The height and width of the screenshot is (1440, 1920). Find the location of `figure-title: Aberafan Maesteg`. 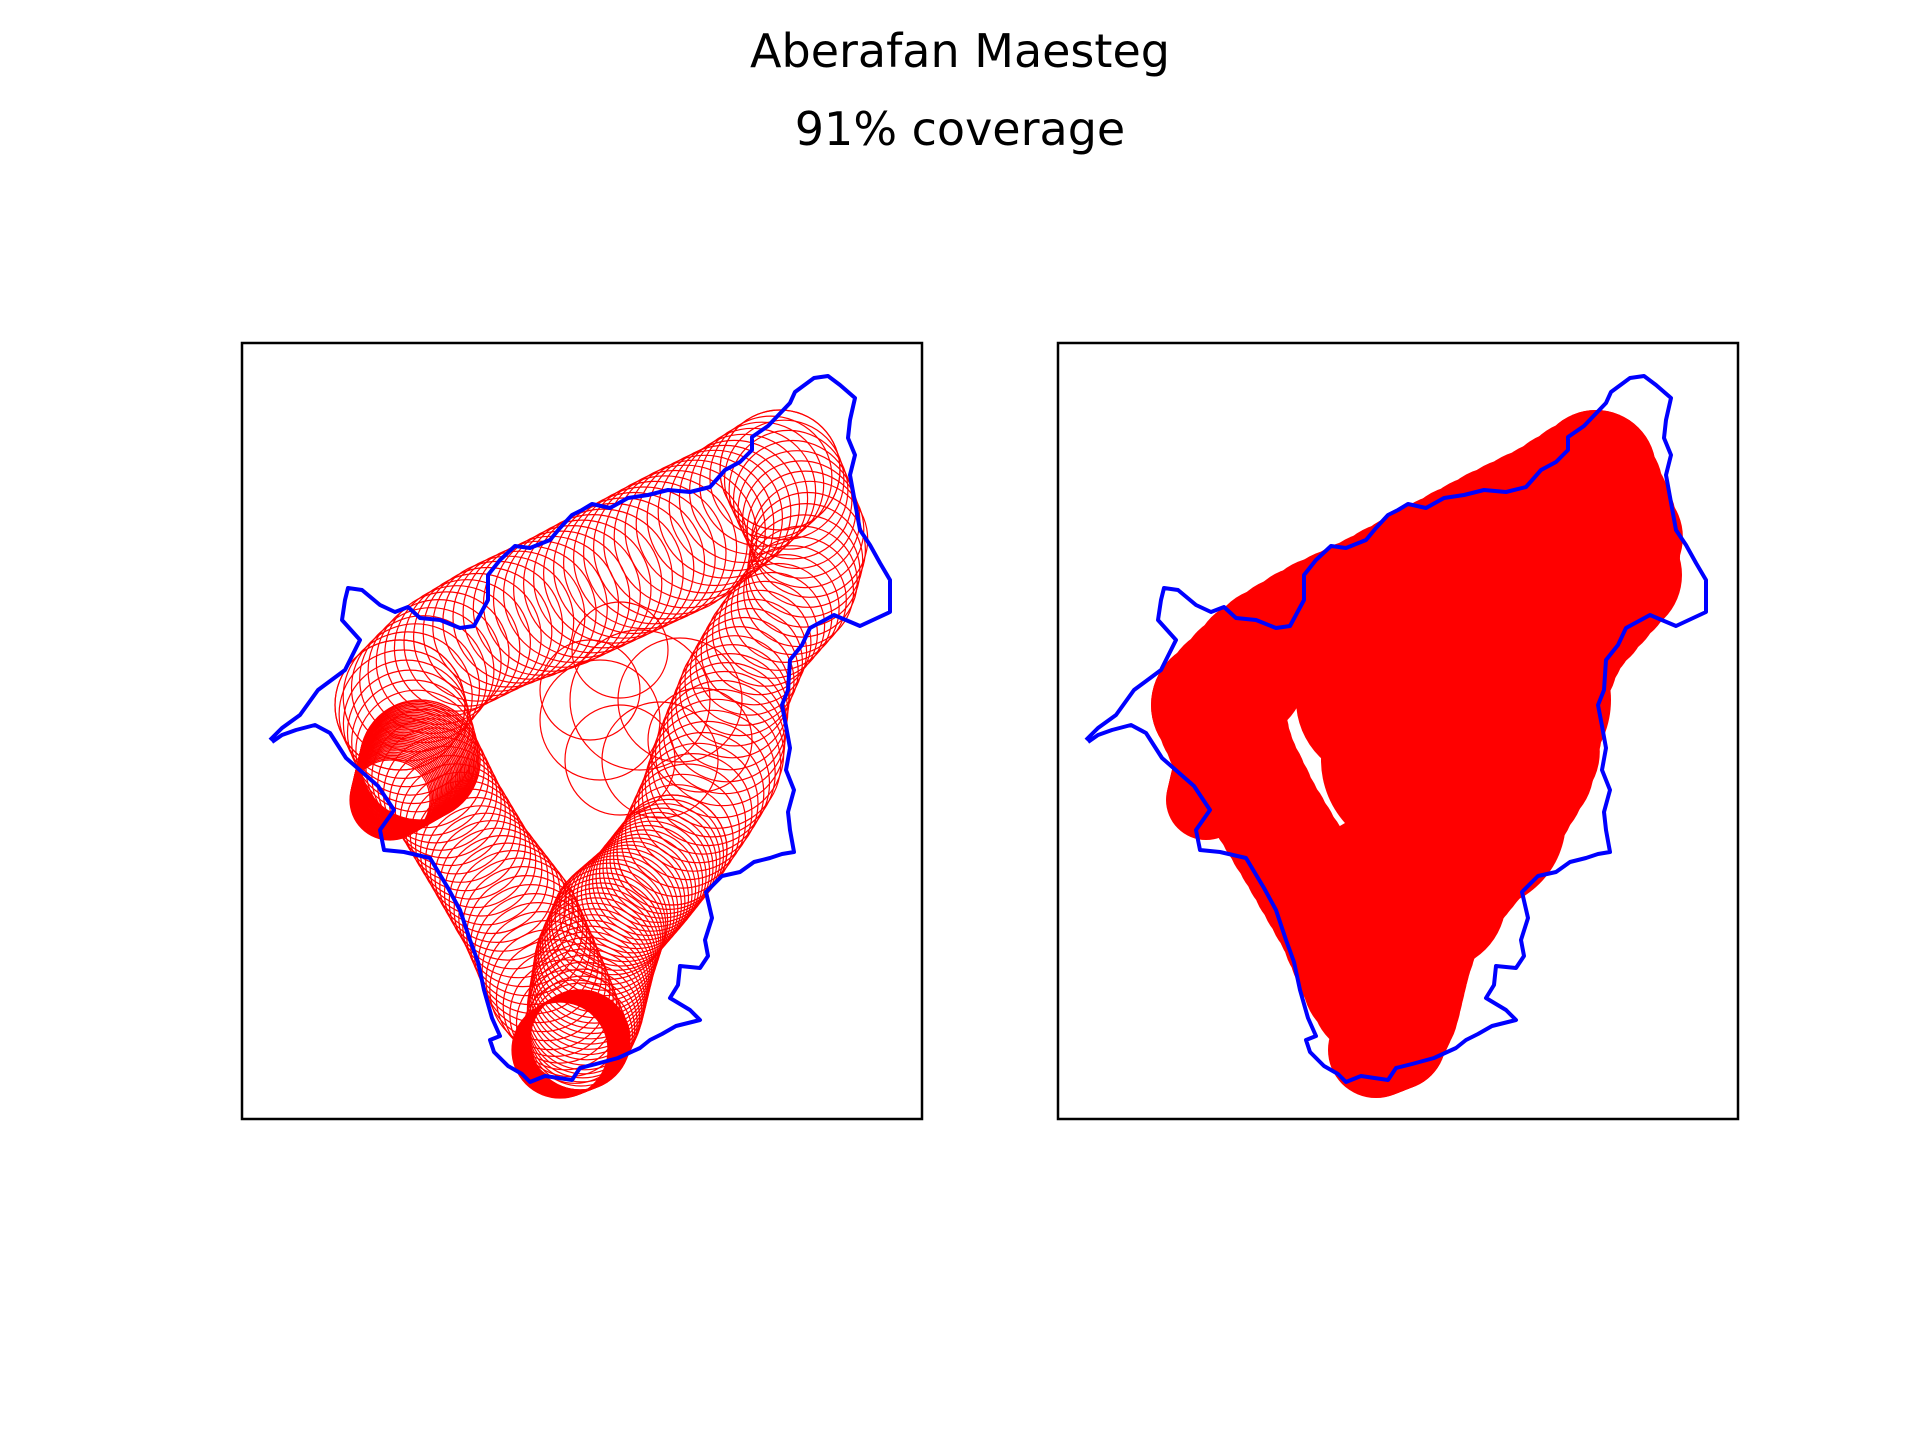

figure-title: Aberafan Maesteg is located at coordinates (960, 51).